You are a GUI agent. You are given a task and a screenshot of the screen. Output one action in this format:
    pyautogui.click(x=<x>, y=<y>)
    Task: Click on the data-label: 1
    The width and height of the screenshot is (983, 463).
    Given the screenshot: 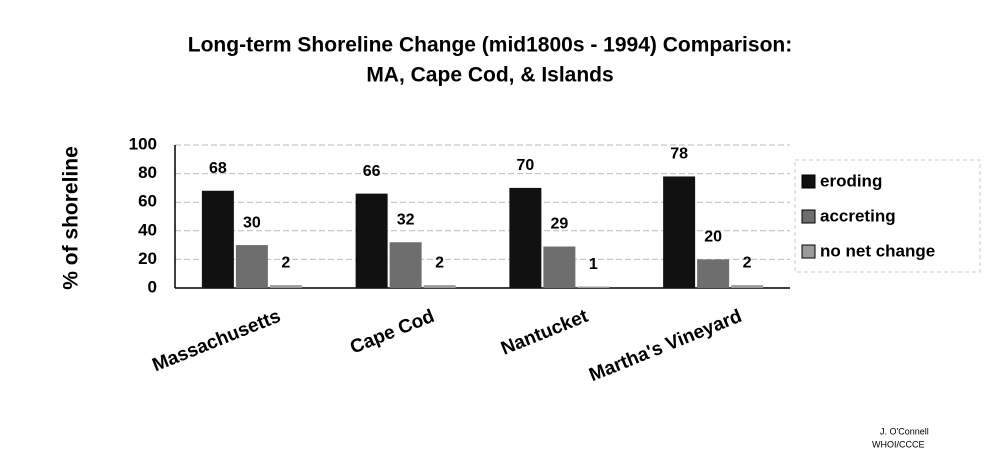 What is the action you would take?
    pyautogui.click(x=593, y=264)
    